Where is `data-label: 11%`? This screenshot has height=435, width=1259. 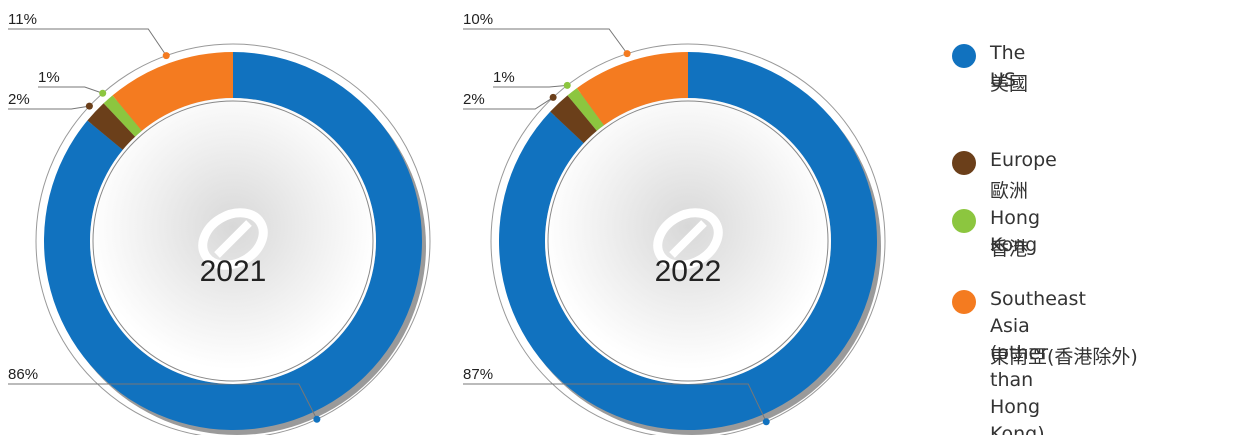
data-label: 11% is located at coordinates (22, 19).